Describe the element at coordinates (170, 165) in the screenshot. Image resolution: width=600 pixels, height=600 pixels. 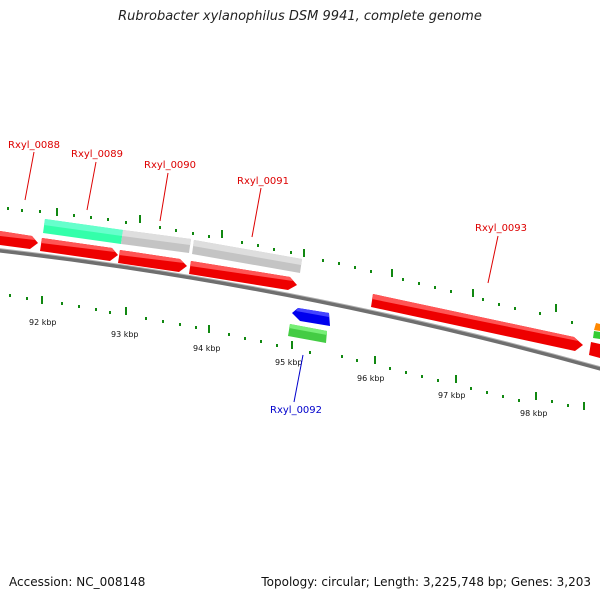
I see `gene-label-rxyl-0090: Rxyl_0090` at that location.